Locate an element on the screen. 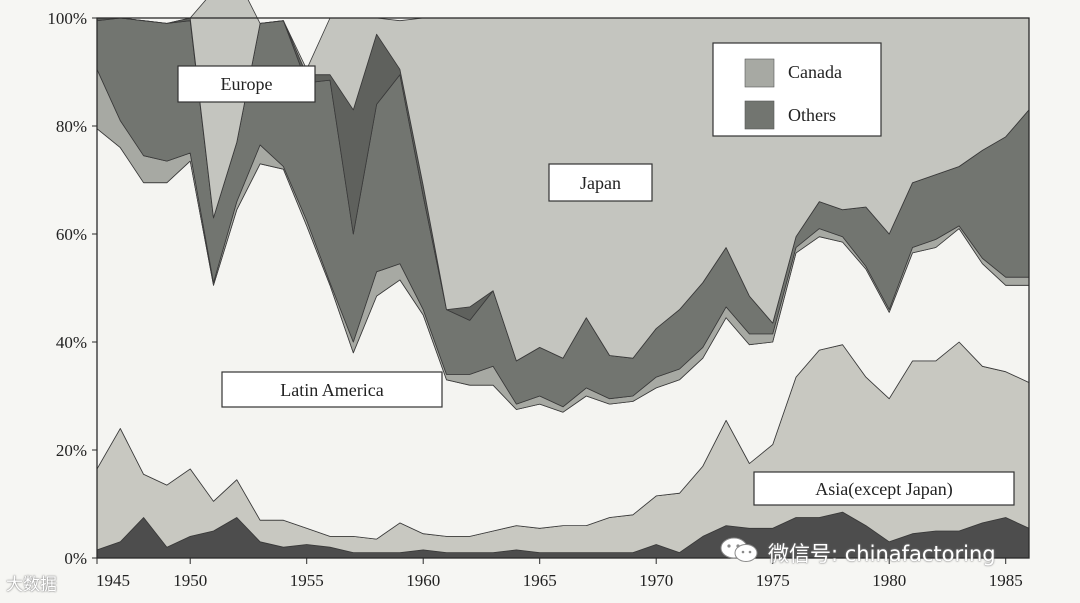  watermark-logo: 大数据 is located at coordinates (31, 585).